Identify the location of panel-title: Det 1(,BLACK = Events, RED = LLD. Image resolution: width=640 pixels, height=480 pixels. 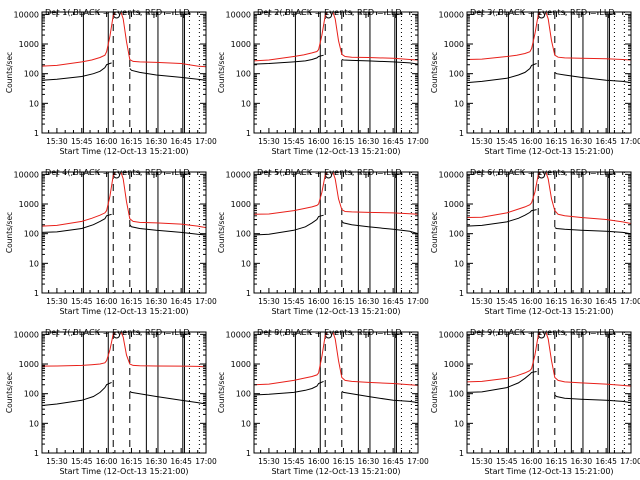
(117, 12).